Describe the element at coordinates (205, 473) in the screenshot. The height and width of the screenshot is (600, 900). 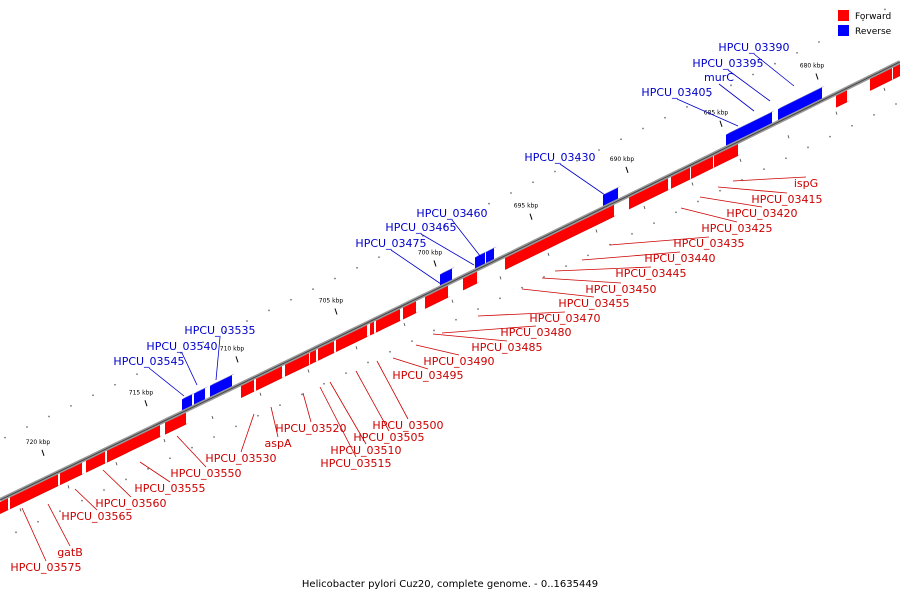
I see `gene-label-hpcu-03550: HPCU_03550` at that location.